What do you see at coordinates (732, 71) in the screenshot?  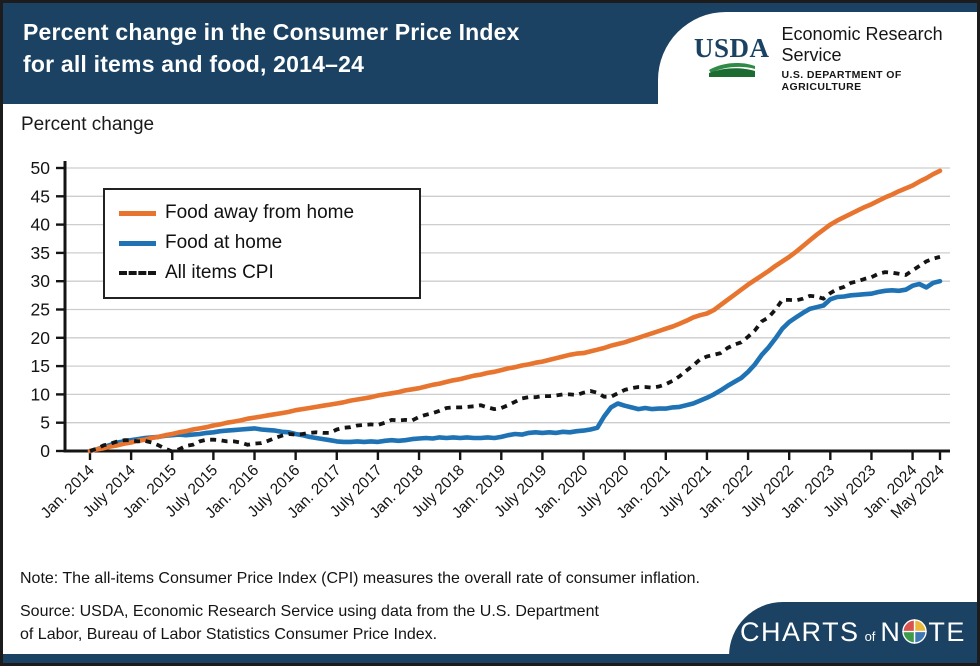 I see `usda-swoosh-icon` at bounding box center [732, 71].